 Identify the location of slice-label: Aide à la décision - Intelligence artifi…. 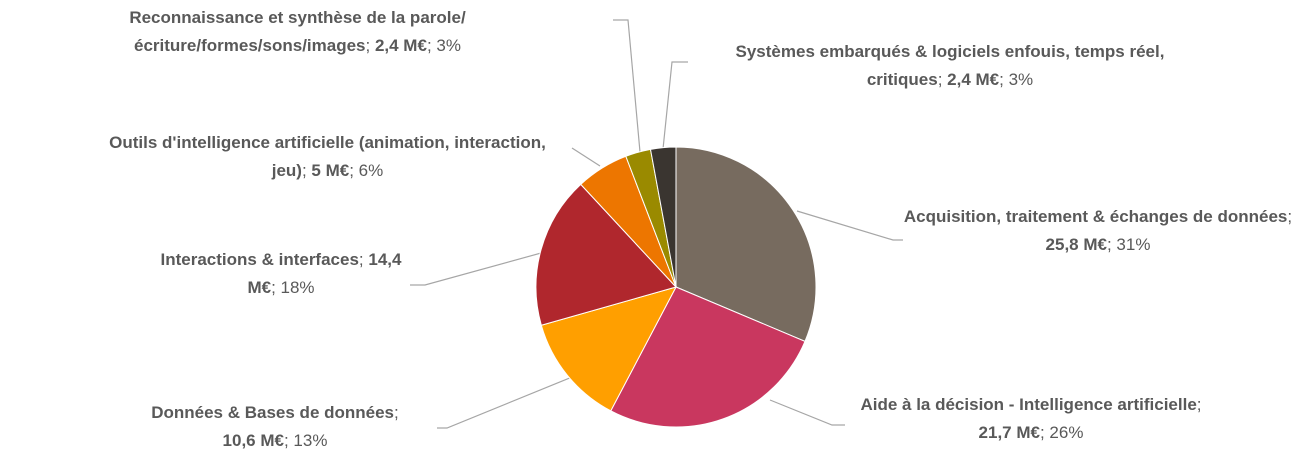
(1031, 419).